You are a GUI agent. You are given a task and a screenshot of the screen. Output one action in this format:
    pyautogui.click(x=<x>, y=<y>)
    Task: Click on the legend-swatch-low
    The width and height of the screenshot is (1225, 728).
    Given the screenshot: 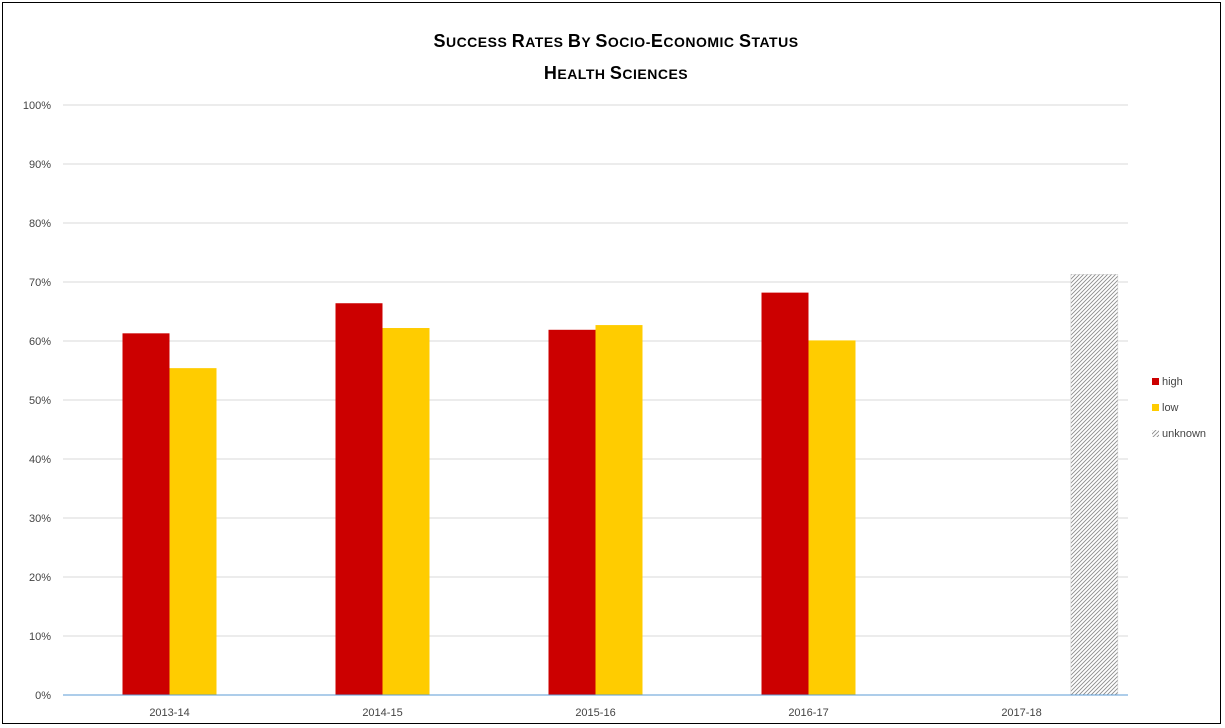 What is the action you would take?
    pyautogui.click(x=1155, y=407)
    